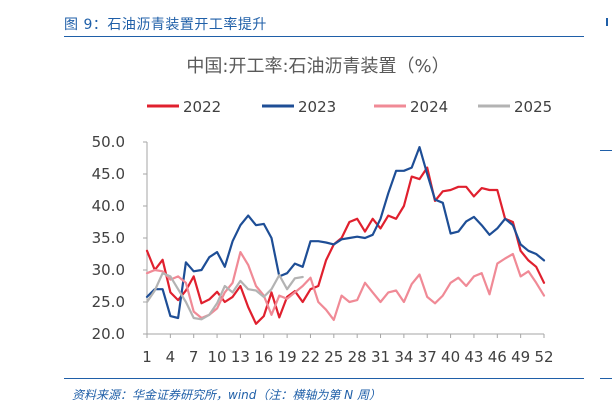 This screenshot has height=416, width=612. Describe the element at coordinates (473, 357) in the screenshot. I see `x-tick-label: 43` at that location.